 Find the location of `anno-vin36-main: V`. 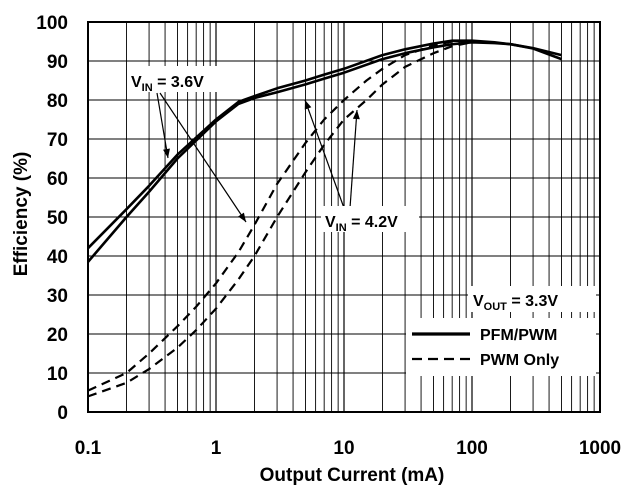

anno-vin36-main: V is located at coordinates (136, 82).